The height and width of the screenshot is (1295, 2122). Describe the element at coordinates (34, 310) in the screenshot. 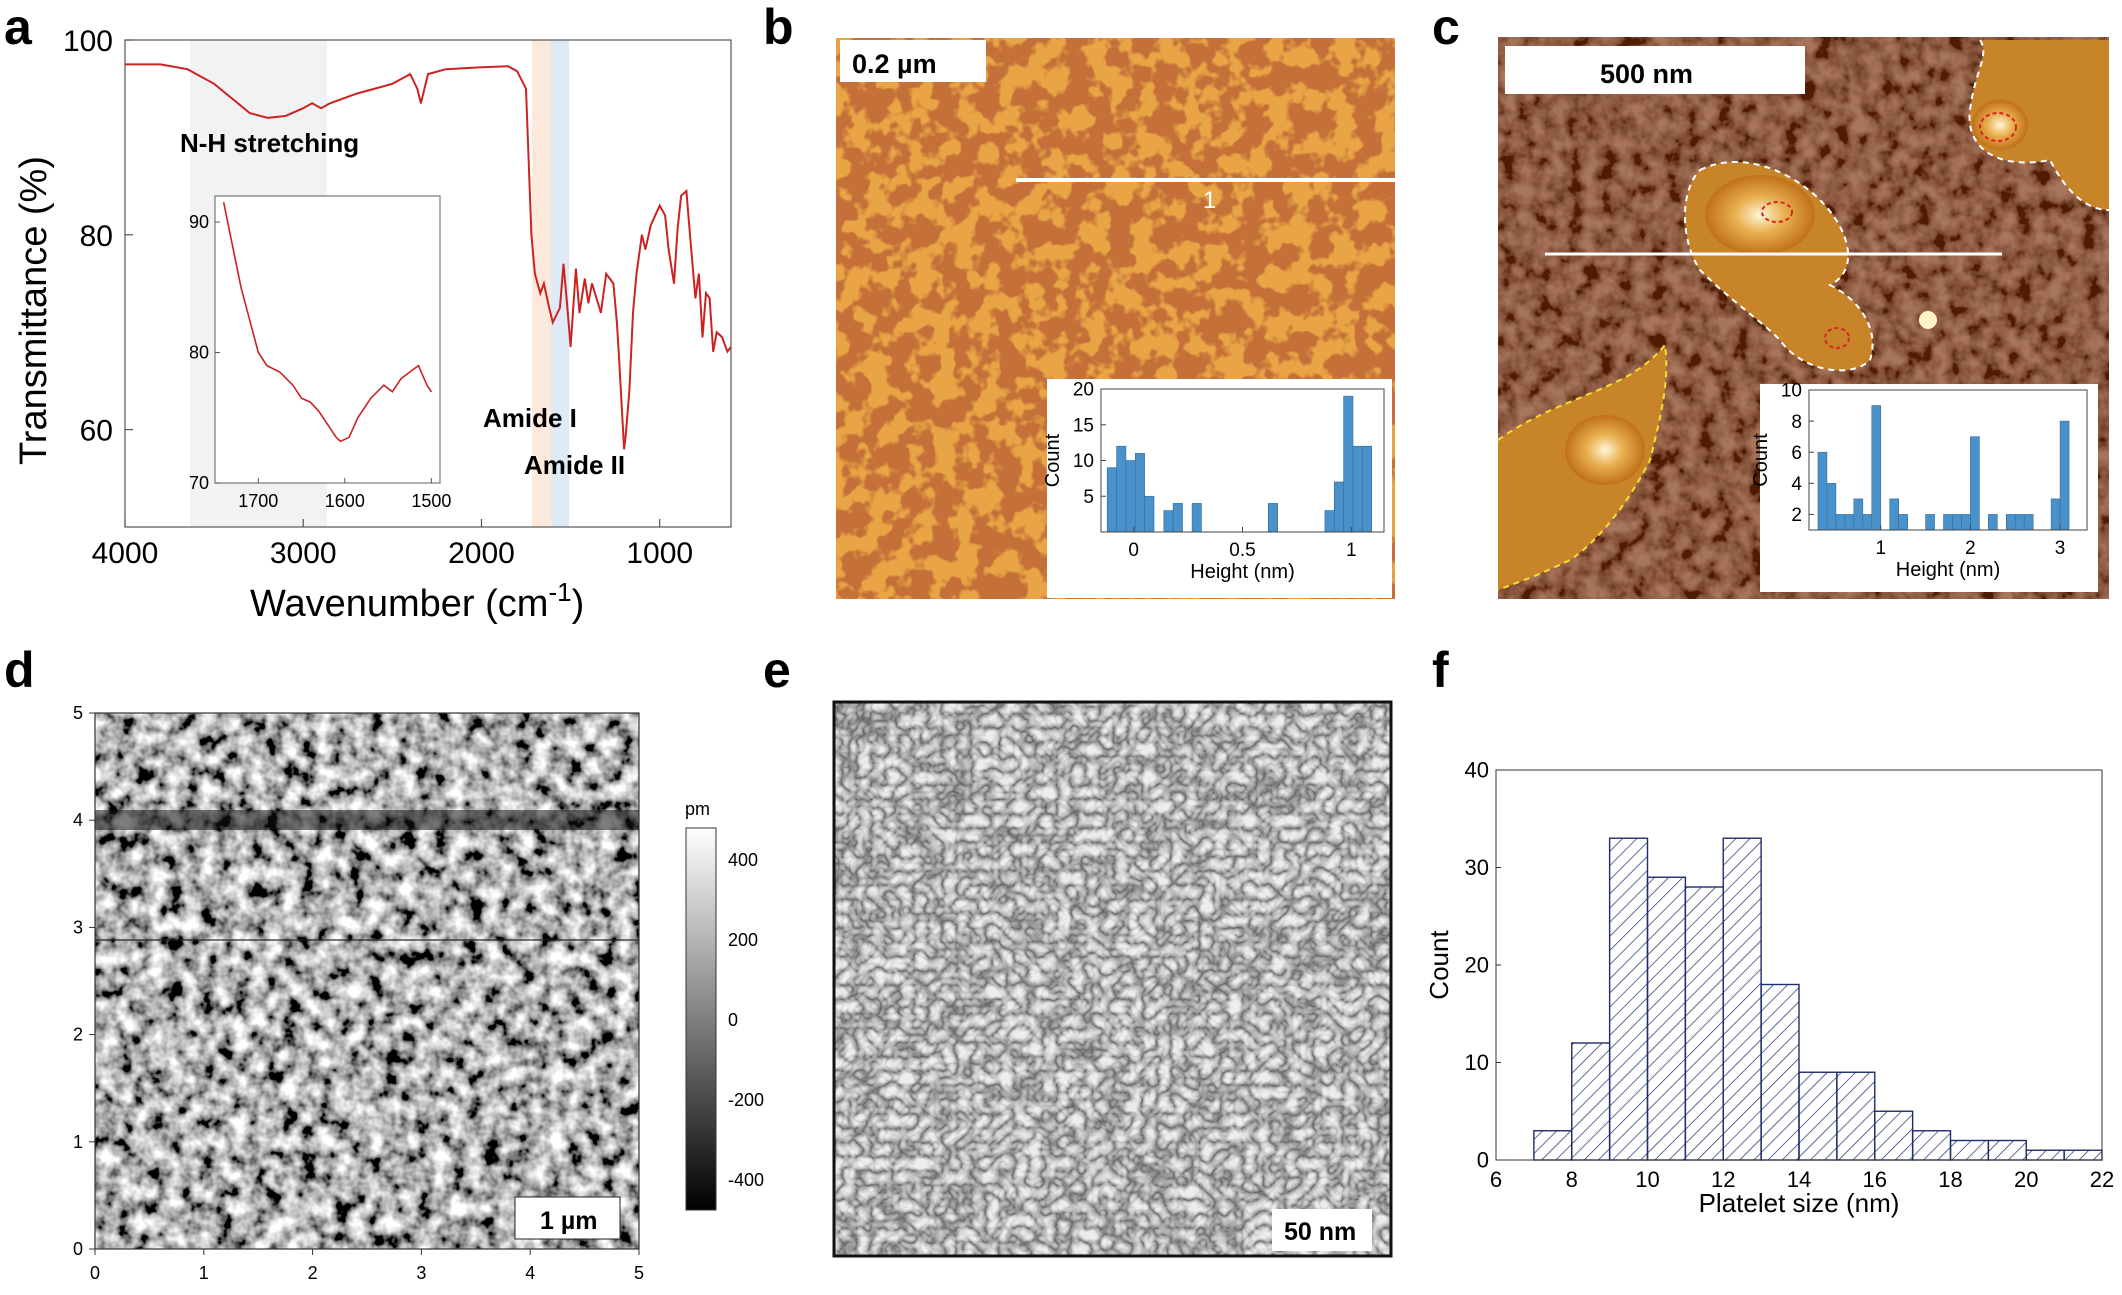

I see `a-ylabel: Transmittance (%)` at that location.